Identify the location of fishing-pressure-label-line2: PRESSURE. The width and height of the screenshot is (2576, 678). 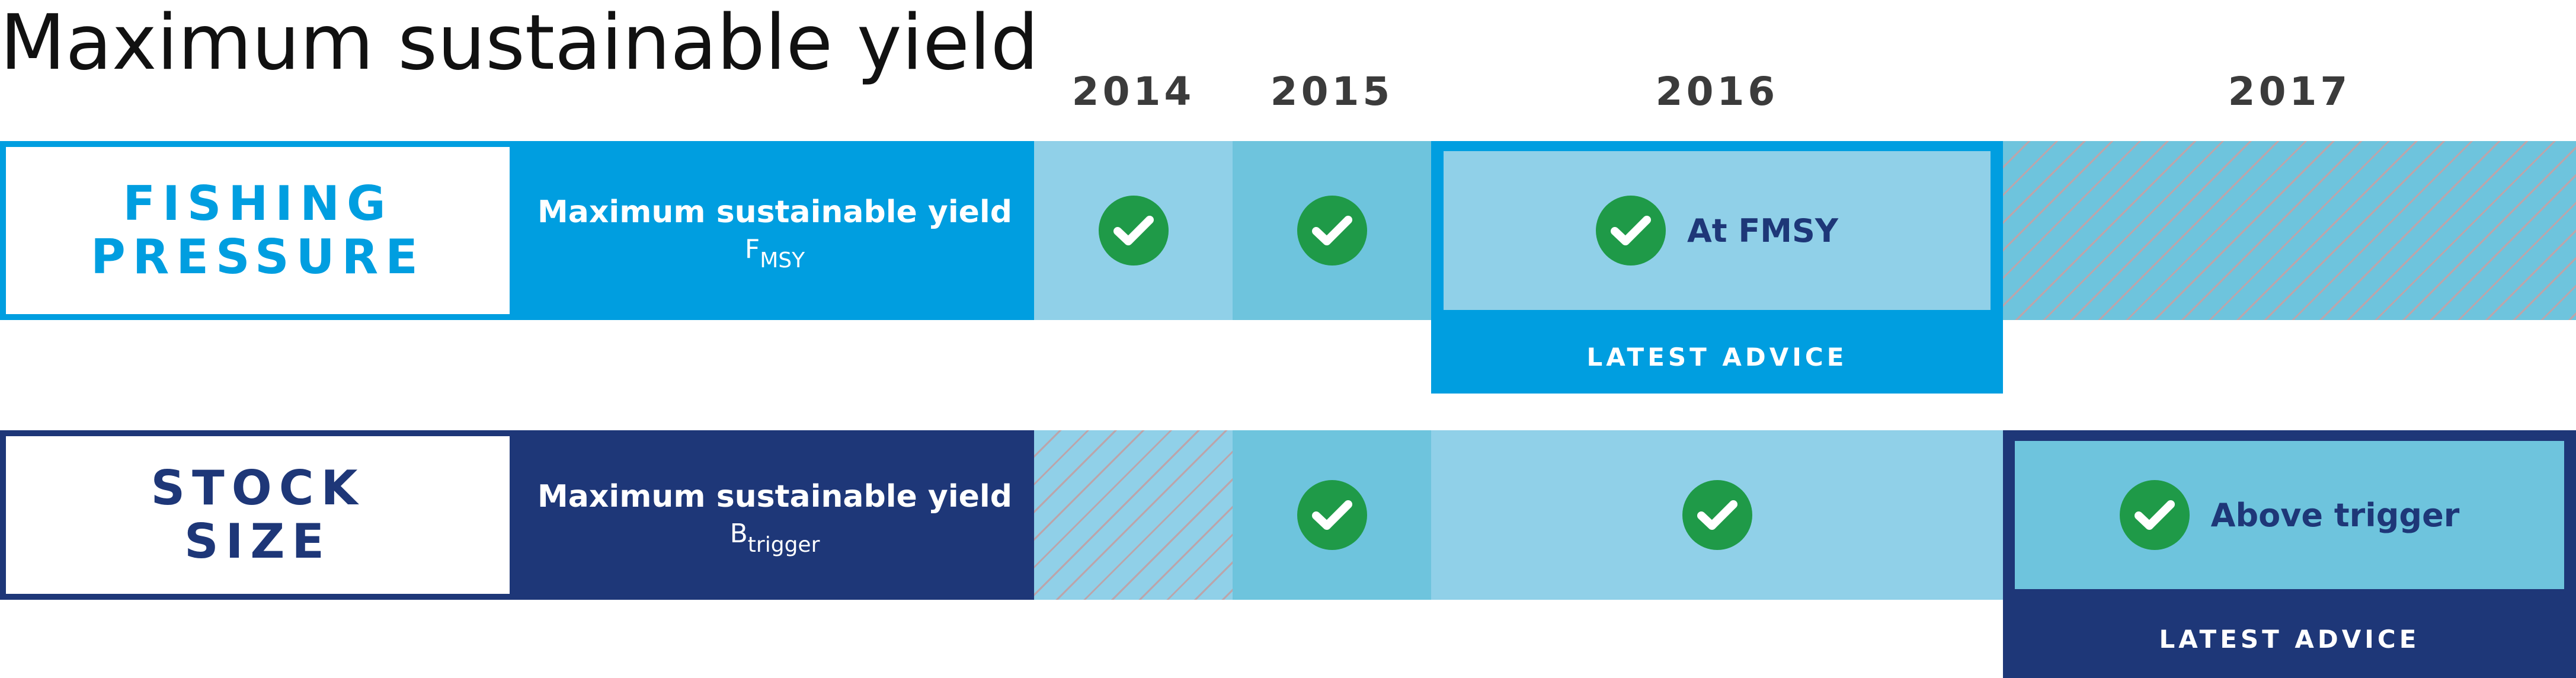
(258, 257).